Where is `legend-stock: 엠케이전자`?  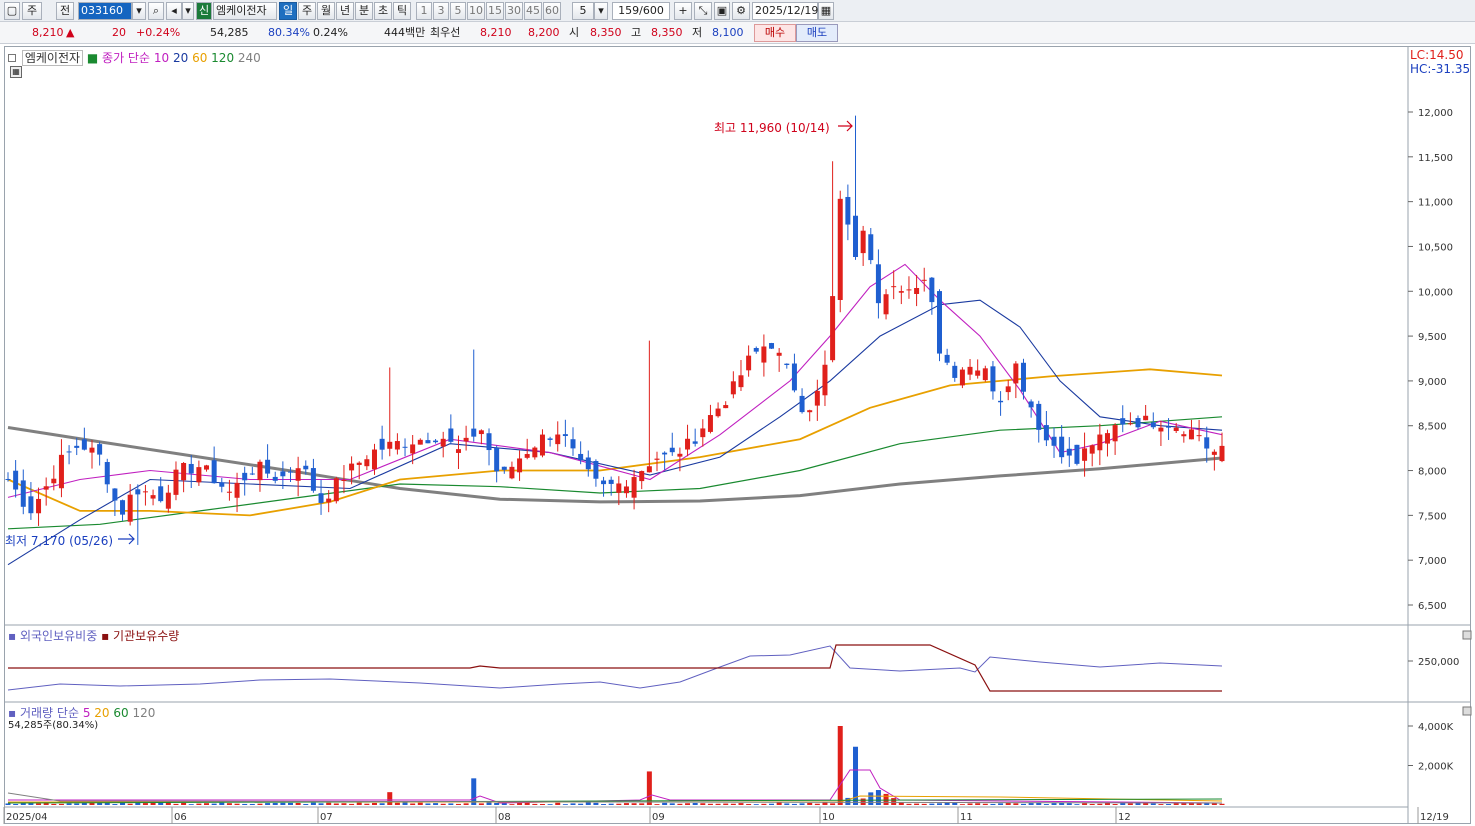
legend-stock: 엠케이전자 is located at coordinates (52, 58).